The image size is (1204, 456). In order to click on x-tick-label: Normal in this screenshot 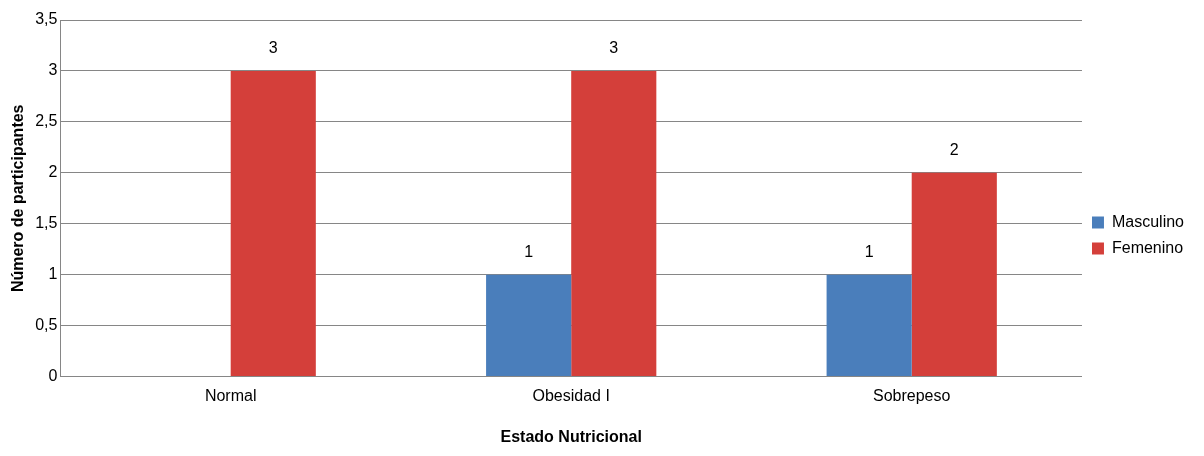, I will do `click(230, 395)`.